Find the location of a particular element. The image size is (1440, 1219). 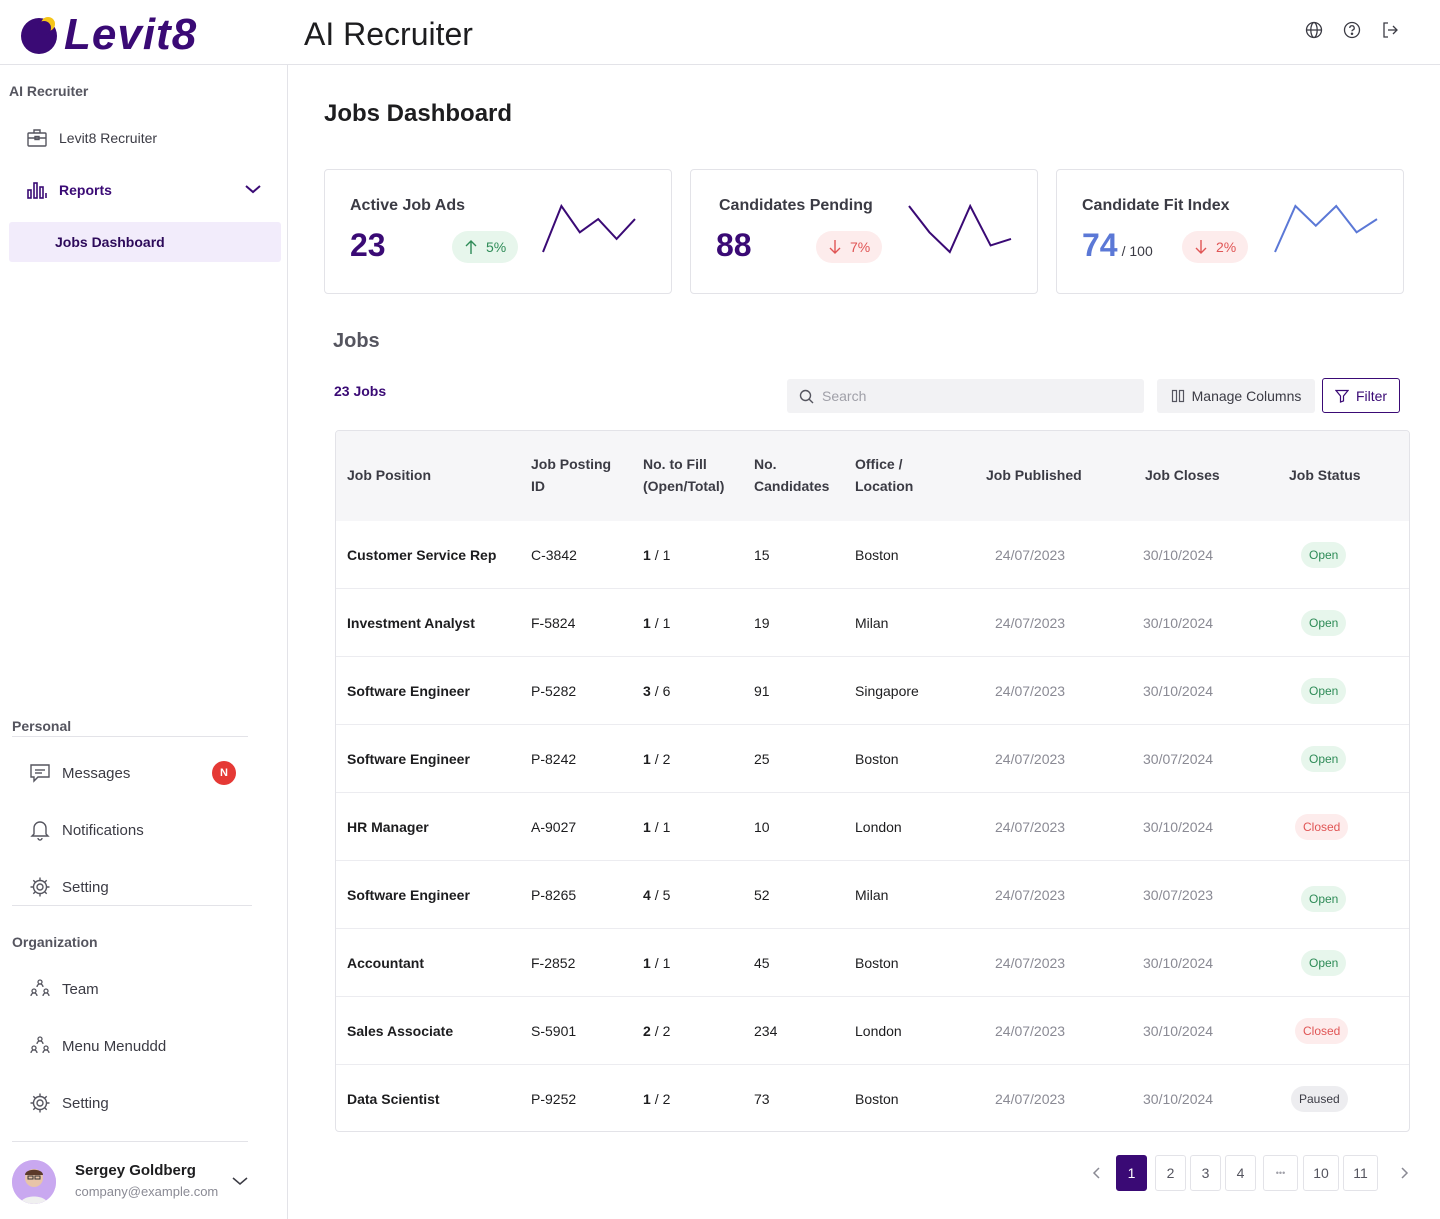

card-value: 23 is located at coordinates (368, 245).